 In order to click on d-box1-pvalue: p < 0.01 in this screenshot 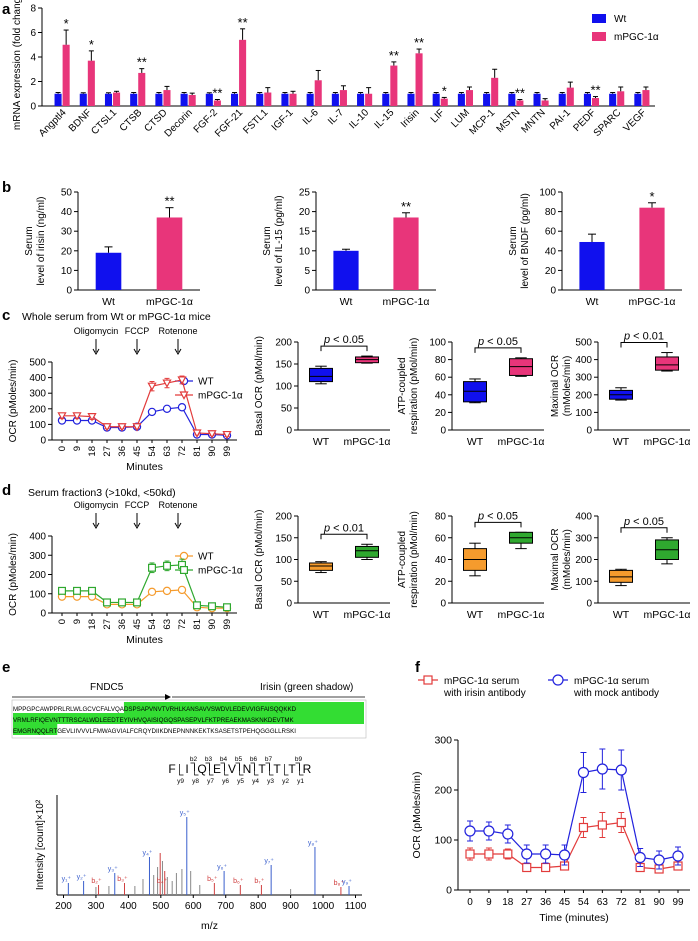, I will do `click(343, 528)`.